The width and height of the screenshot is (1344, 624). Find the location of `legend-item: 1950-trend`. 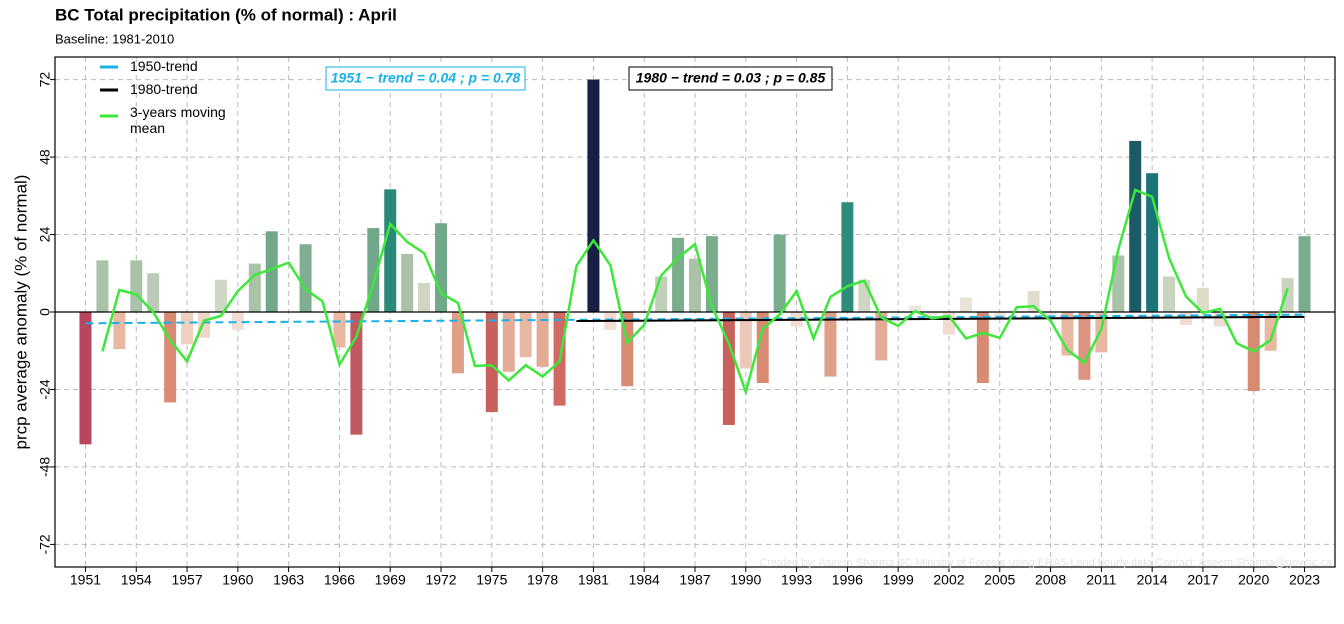

legend-item: 1950-trend is located at coordinates (164, 66).